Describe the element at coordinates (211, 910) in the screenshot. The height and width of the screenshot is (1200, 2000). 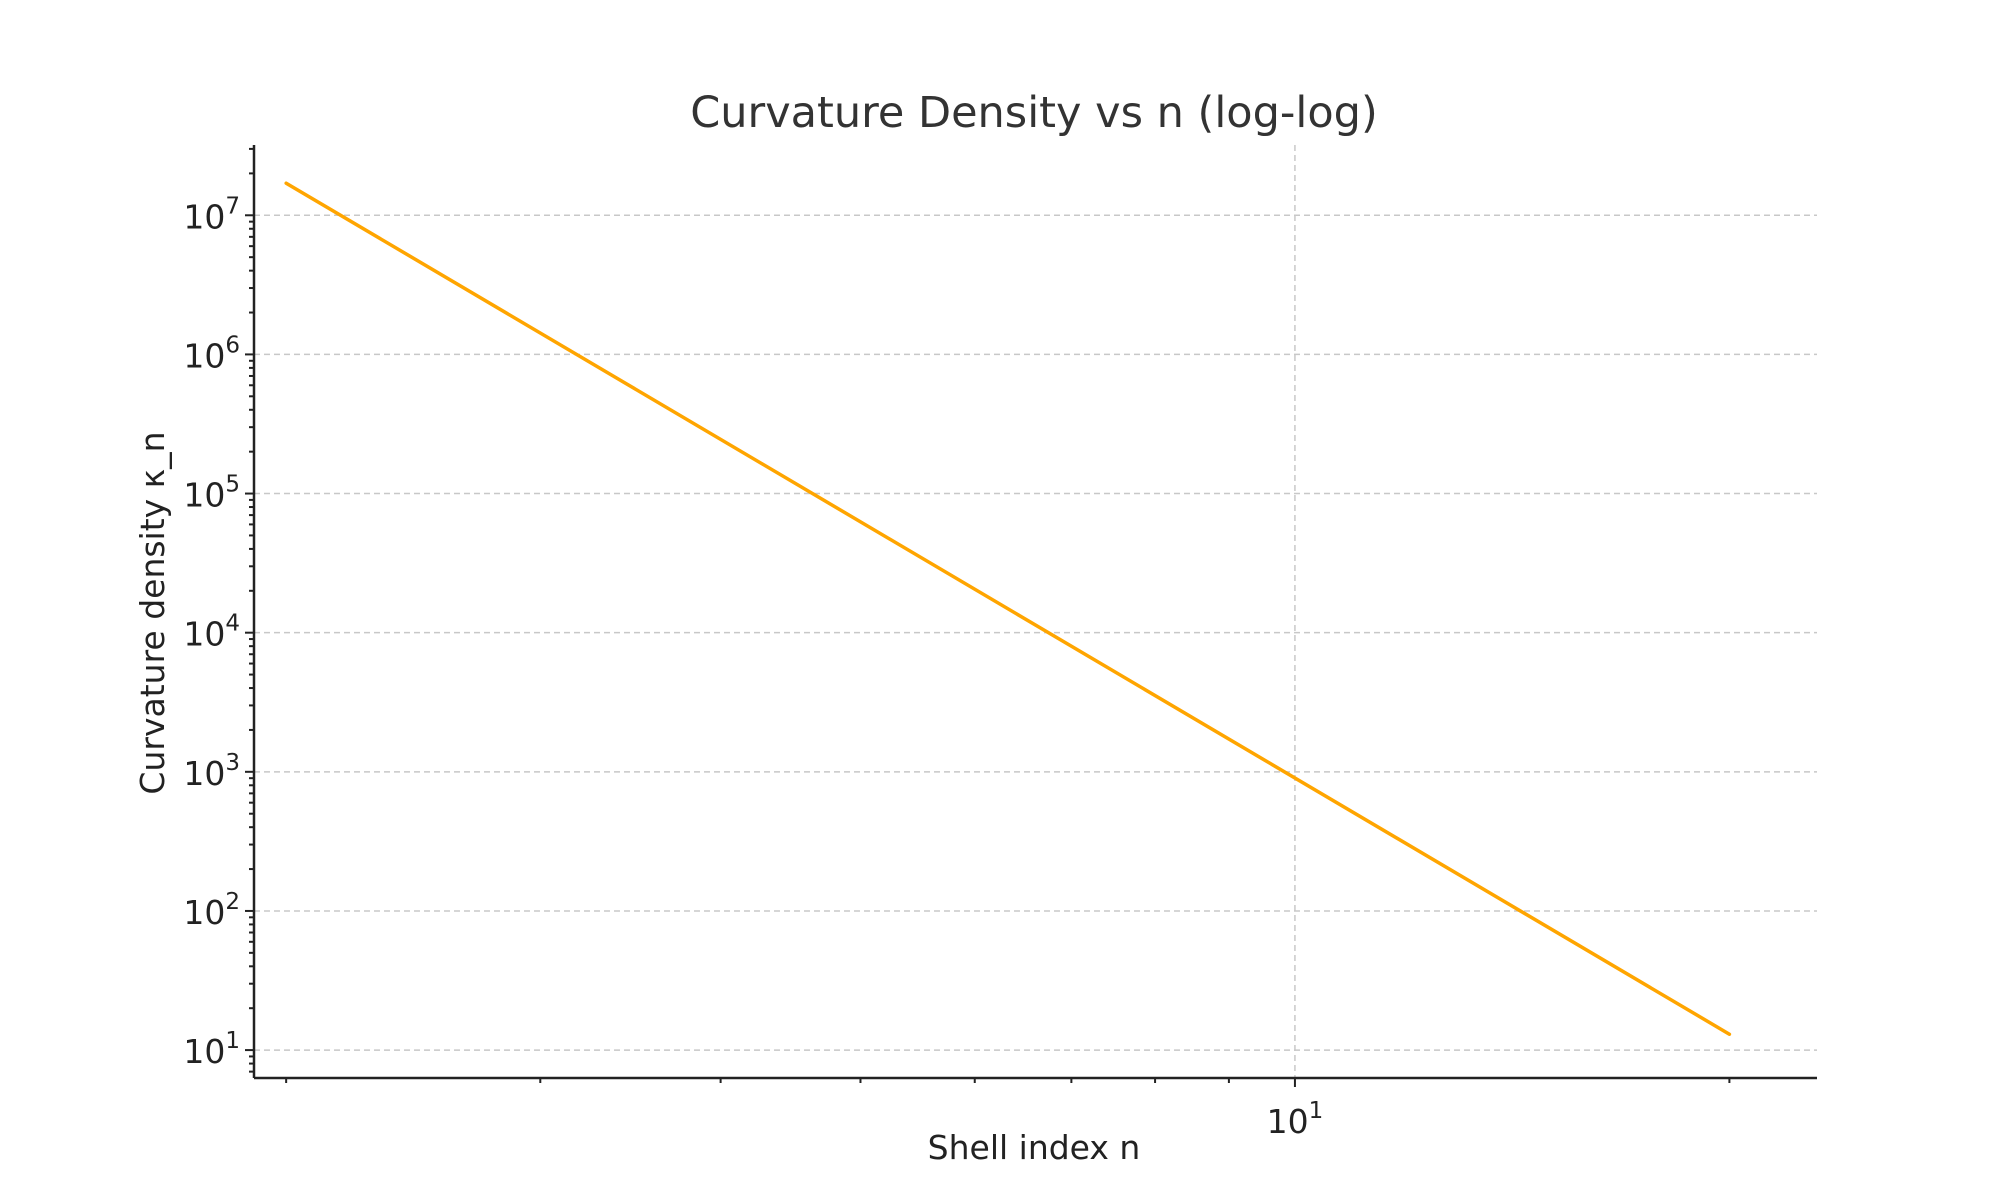
I see `y-tick-label: 102` at that location.